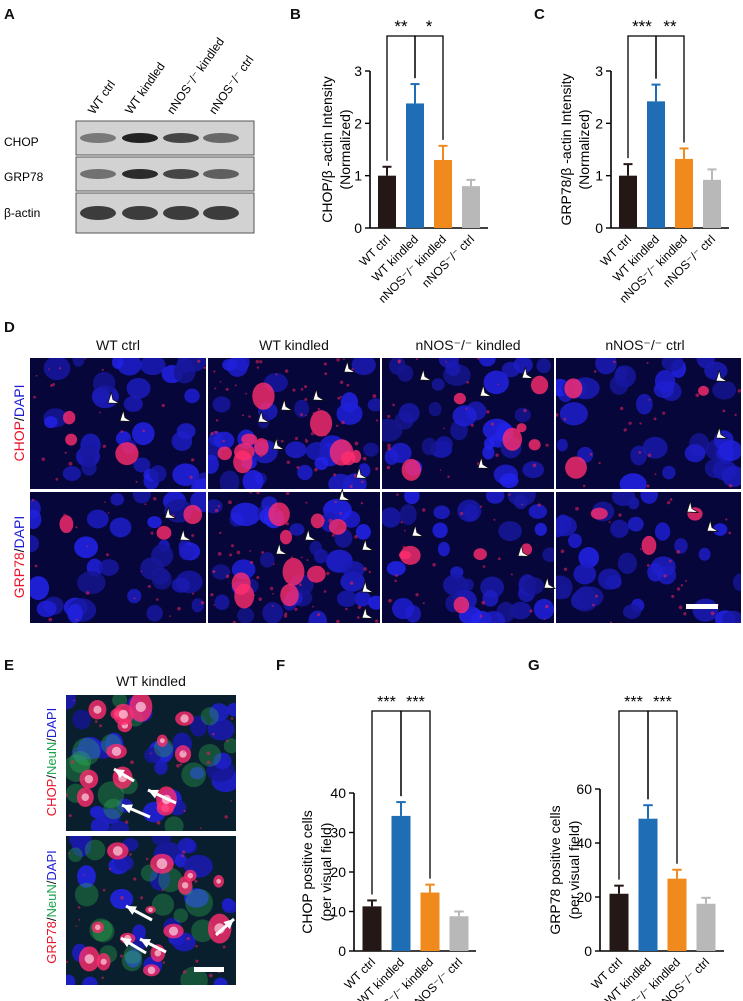  I want to click on micrograph-grp78-nnos-ctrl, so click(648, 557).